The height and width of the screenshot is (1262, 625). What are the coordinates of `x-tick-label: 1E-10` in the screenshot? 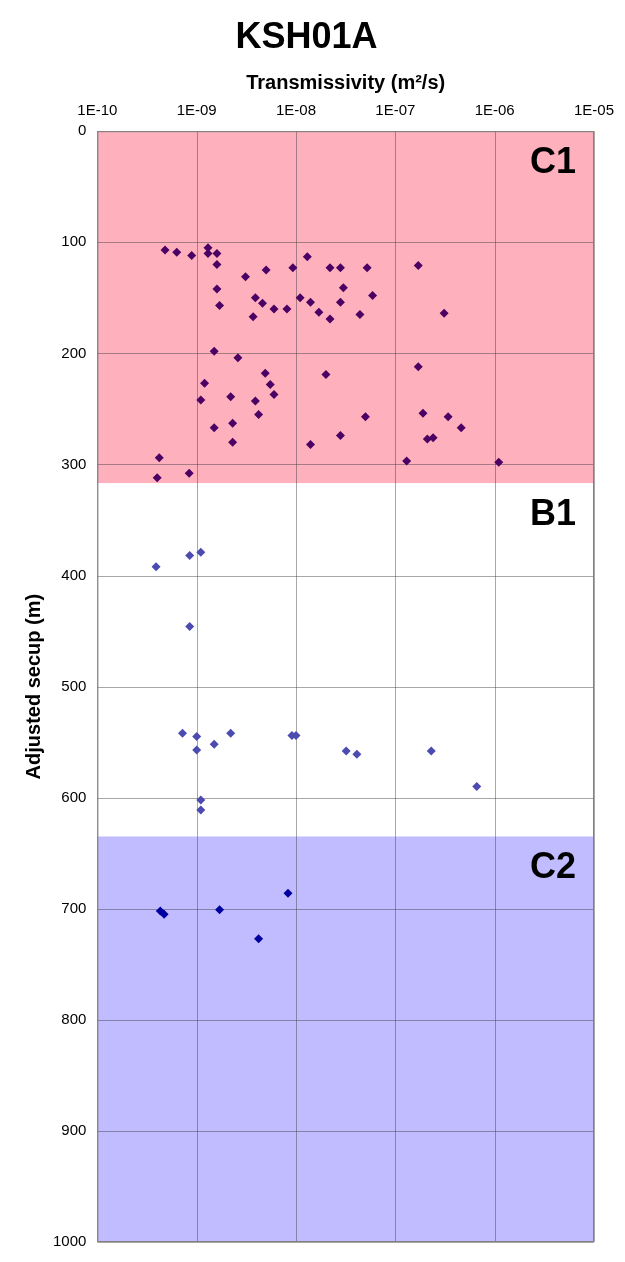 It's located at (97, 110).